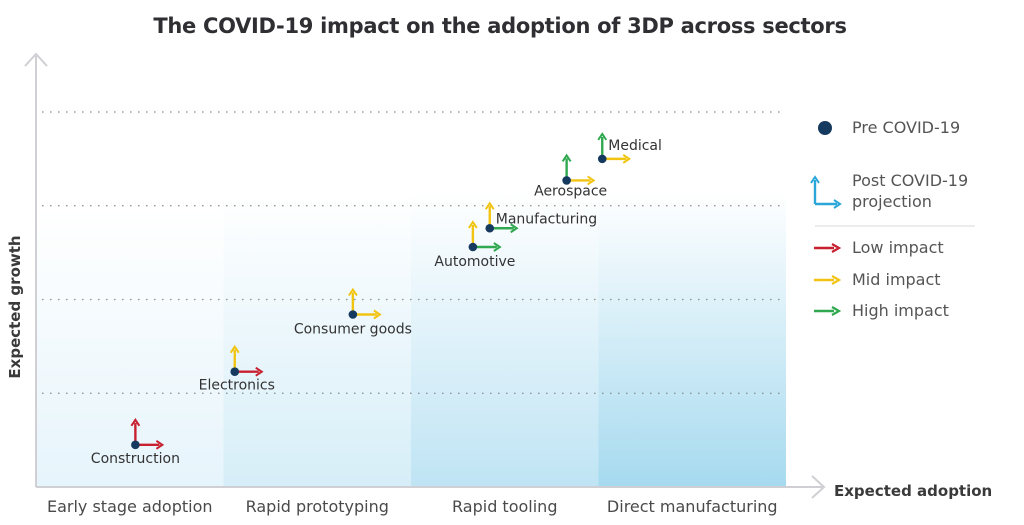  Describe the element at coordinates (826, 192) in the screenshot. I see `legend-post-covid-marker` at that location.